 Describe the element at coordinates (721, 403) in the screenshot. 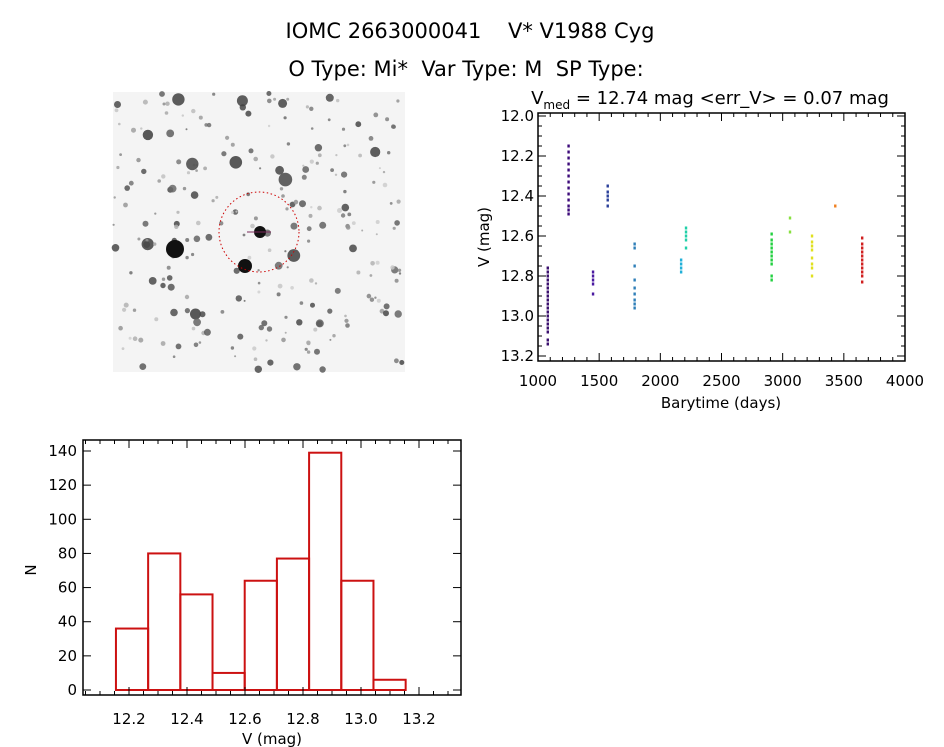

I see `light-curve-xlabel: Barytime (days)` at that location.